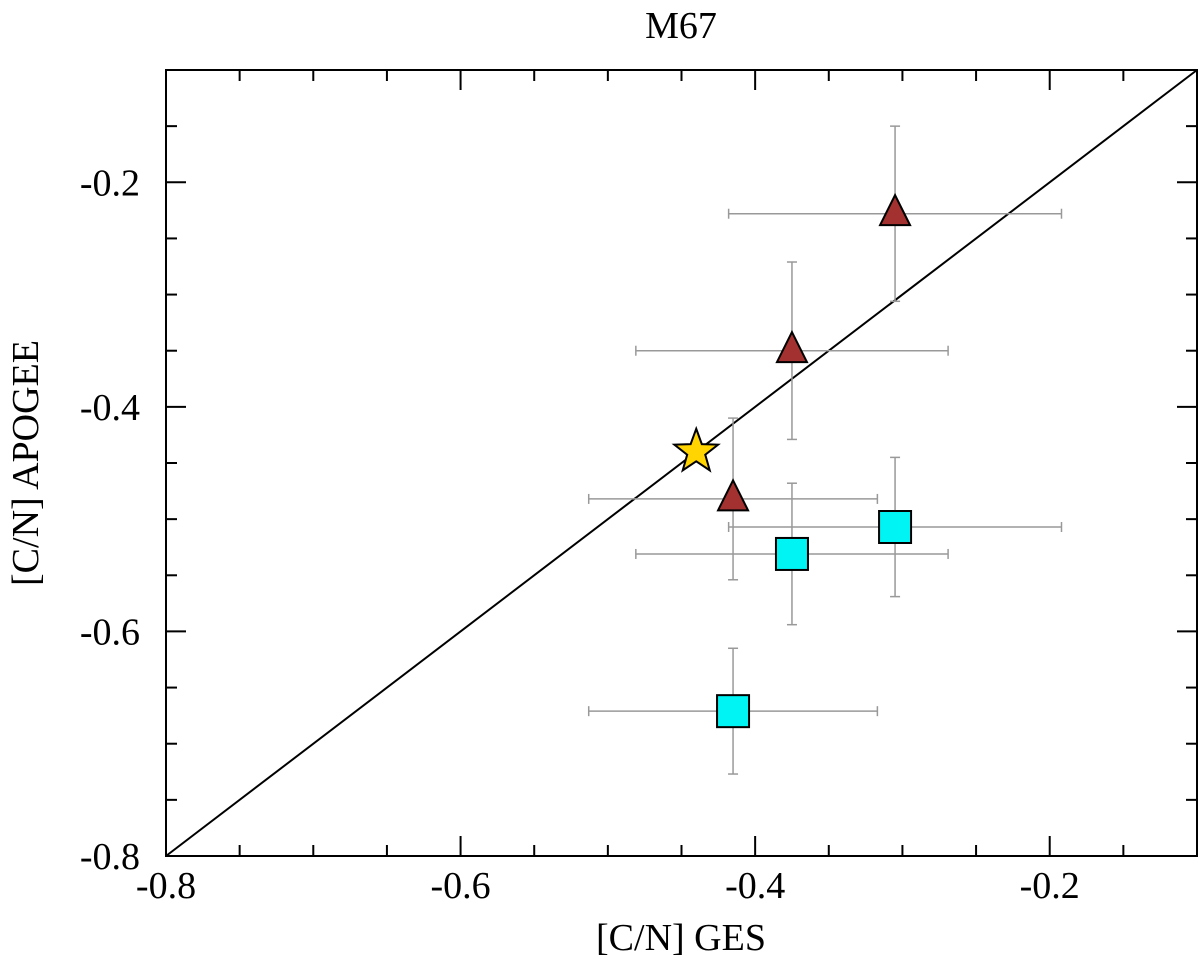  I want to click on y-tick-label: -0.4, so click(110, 408).